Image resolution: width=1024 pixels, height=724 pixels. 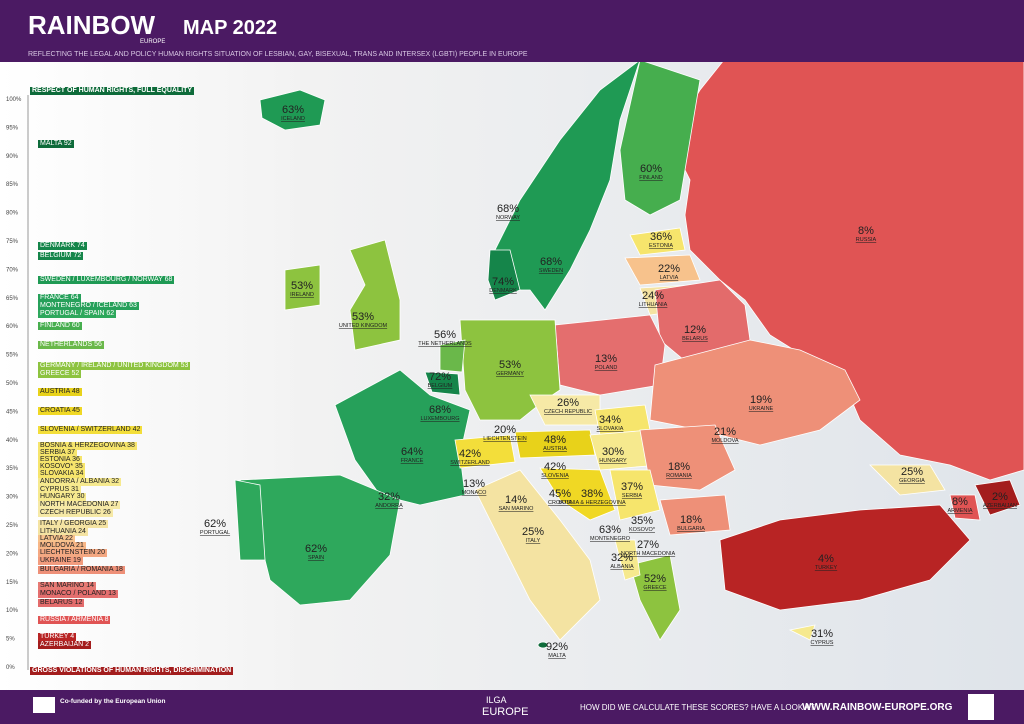 I want to click on scale-entry: ESTONIA 36, so click(x=60, y=460).